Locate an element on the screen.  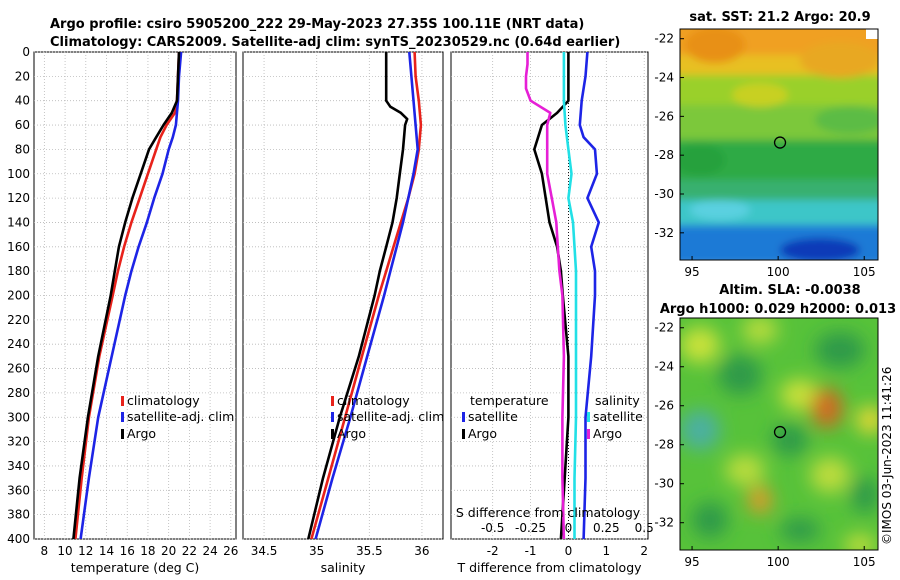
x-tick-label: 35.5 is located at coordinates (369, 551).